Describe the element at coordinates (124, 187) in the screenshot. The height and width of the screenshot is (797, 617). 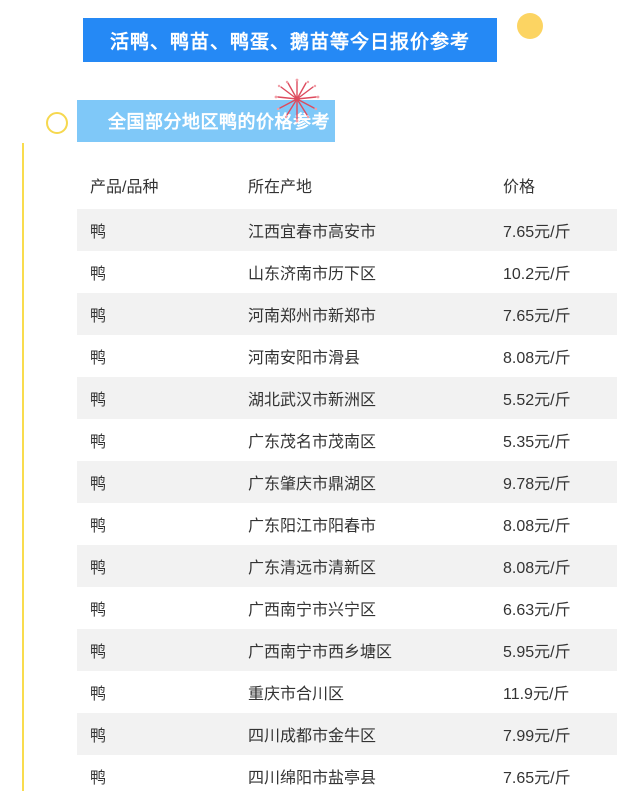
I see `column-header-product: 产品/品种` at that location.